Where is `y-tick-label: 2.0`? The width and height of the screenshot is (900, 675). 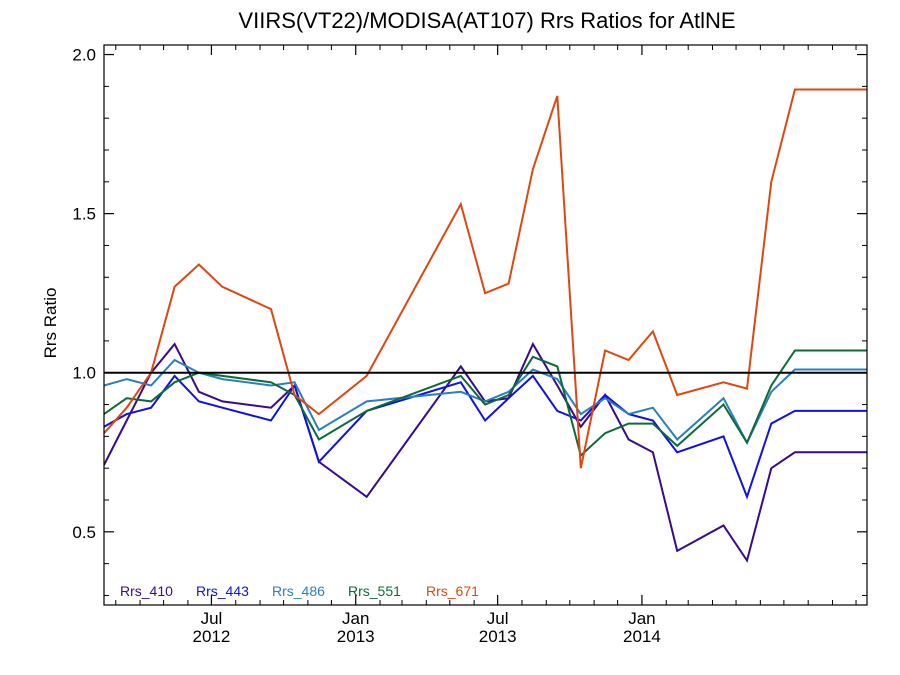 y-tick-label: 2.0 is located at coordinates (84, 55).